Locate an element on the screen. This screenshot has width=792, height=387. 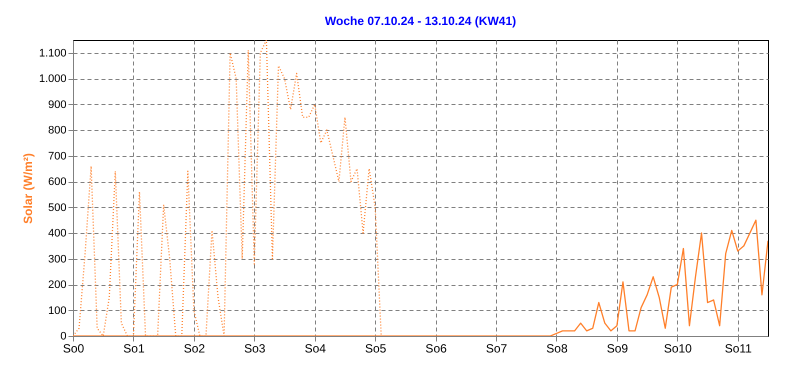
x-tick-label: So8 is located at coordinates (557, 349).